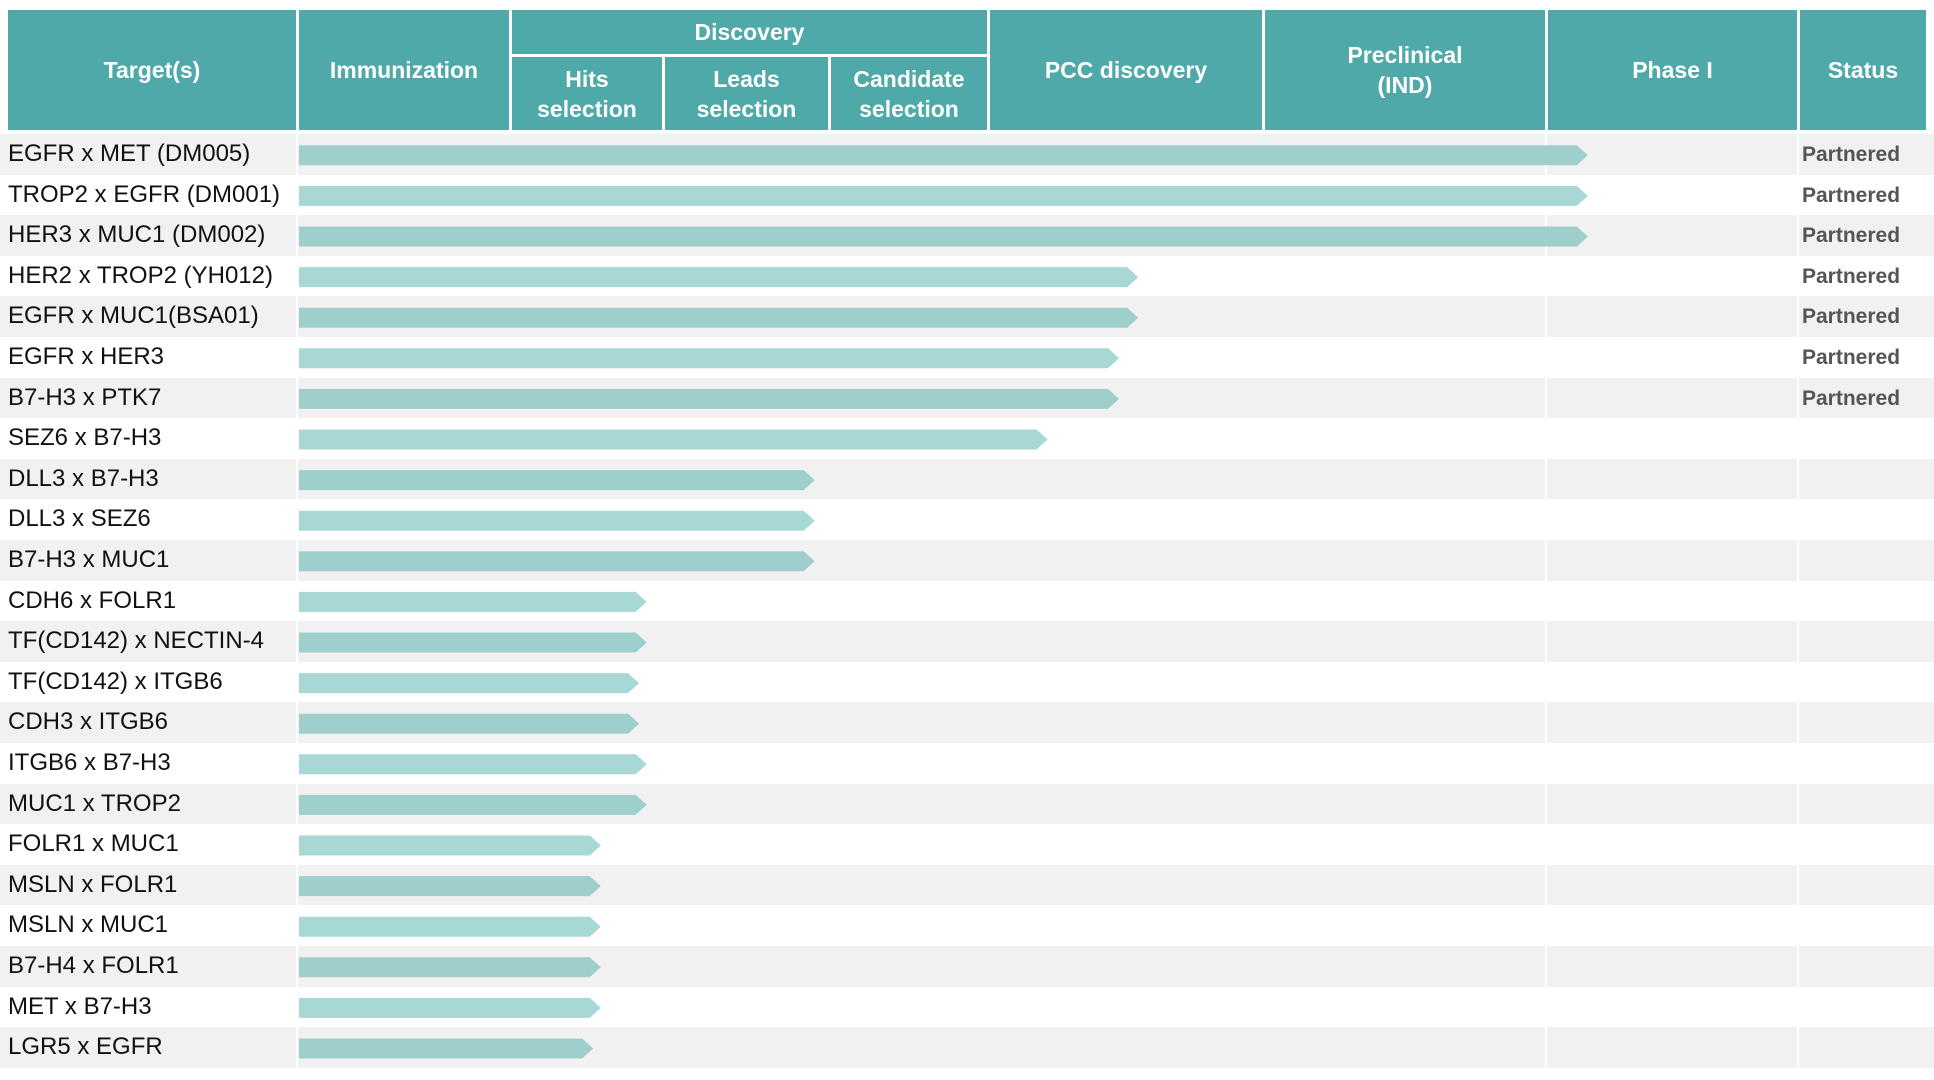 Image resolution: width=1934 pixels, height=1080 pixels. Describe the element at coordinates (85, 1047) in the screenshot. I see `target-label: LGR5 x EGFR` at that location.